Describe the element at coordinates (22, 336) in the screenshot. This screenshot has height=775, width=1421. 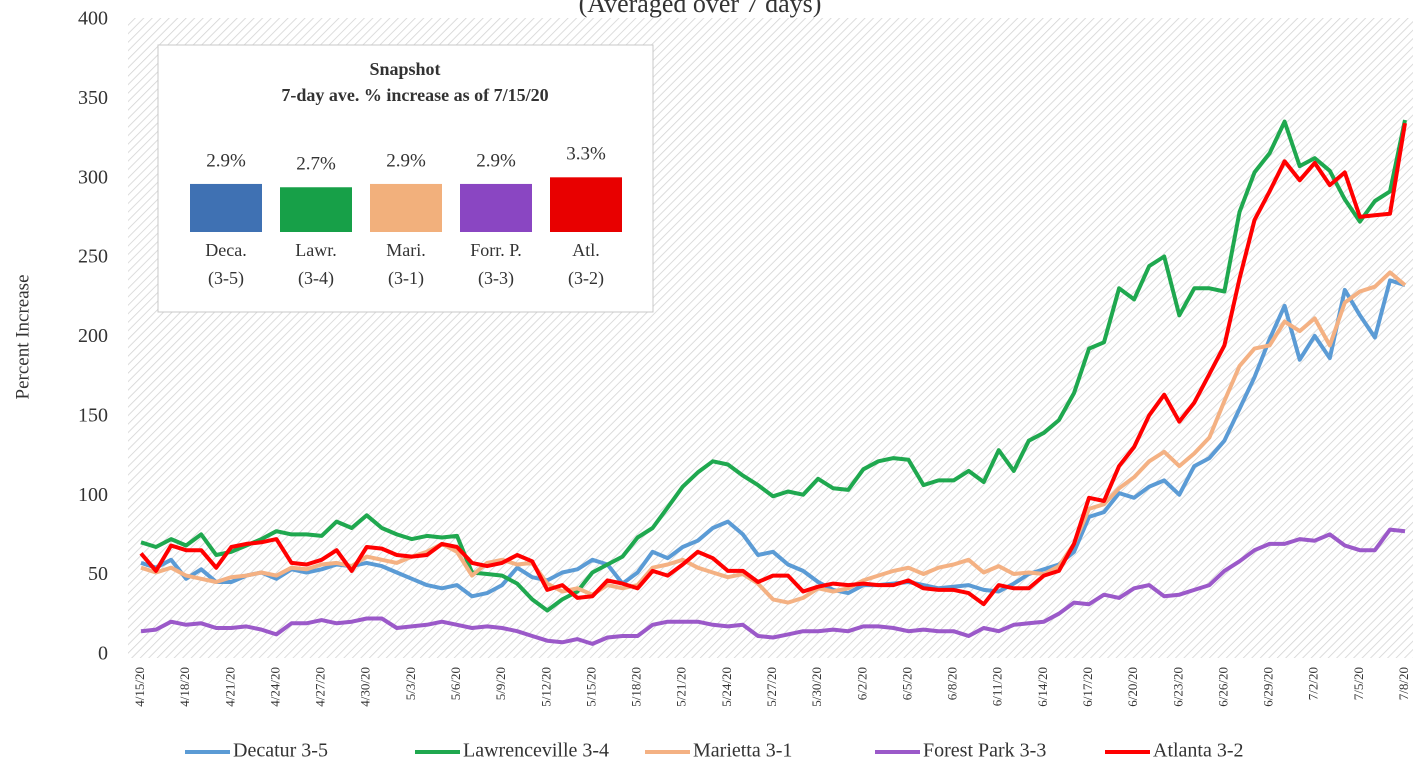
I see `y-axis-label: Percent Increase` at that location.